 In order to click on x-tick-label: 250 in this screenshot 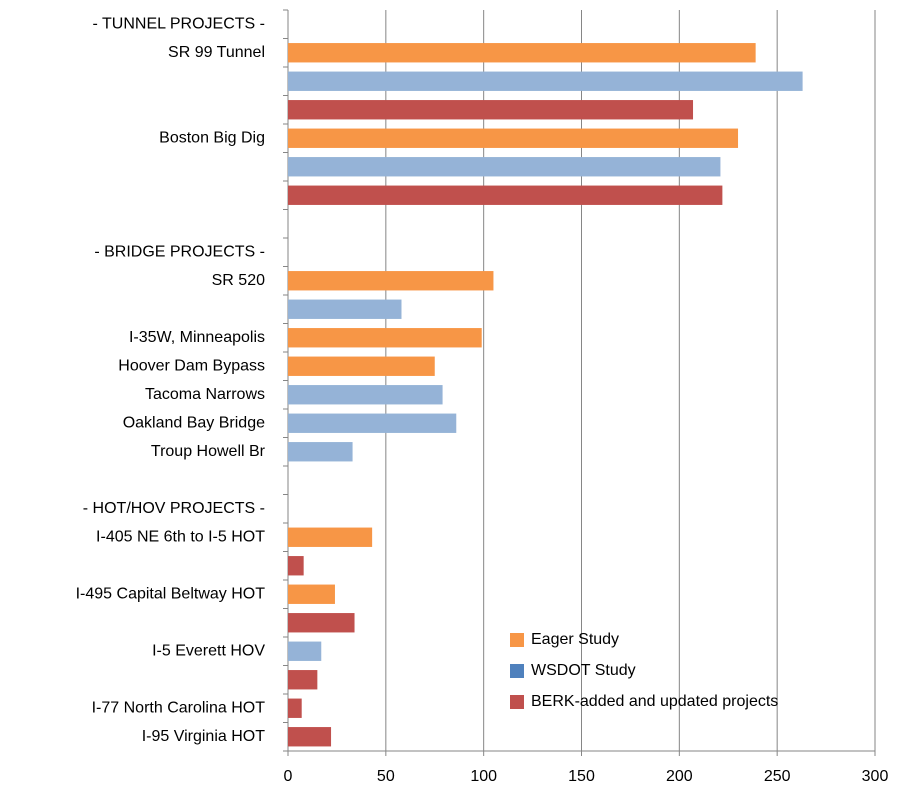, I will do `click(777, 776)`.